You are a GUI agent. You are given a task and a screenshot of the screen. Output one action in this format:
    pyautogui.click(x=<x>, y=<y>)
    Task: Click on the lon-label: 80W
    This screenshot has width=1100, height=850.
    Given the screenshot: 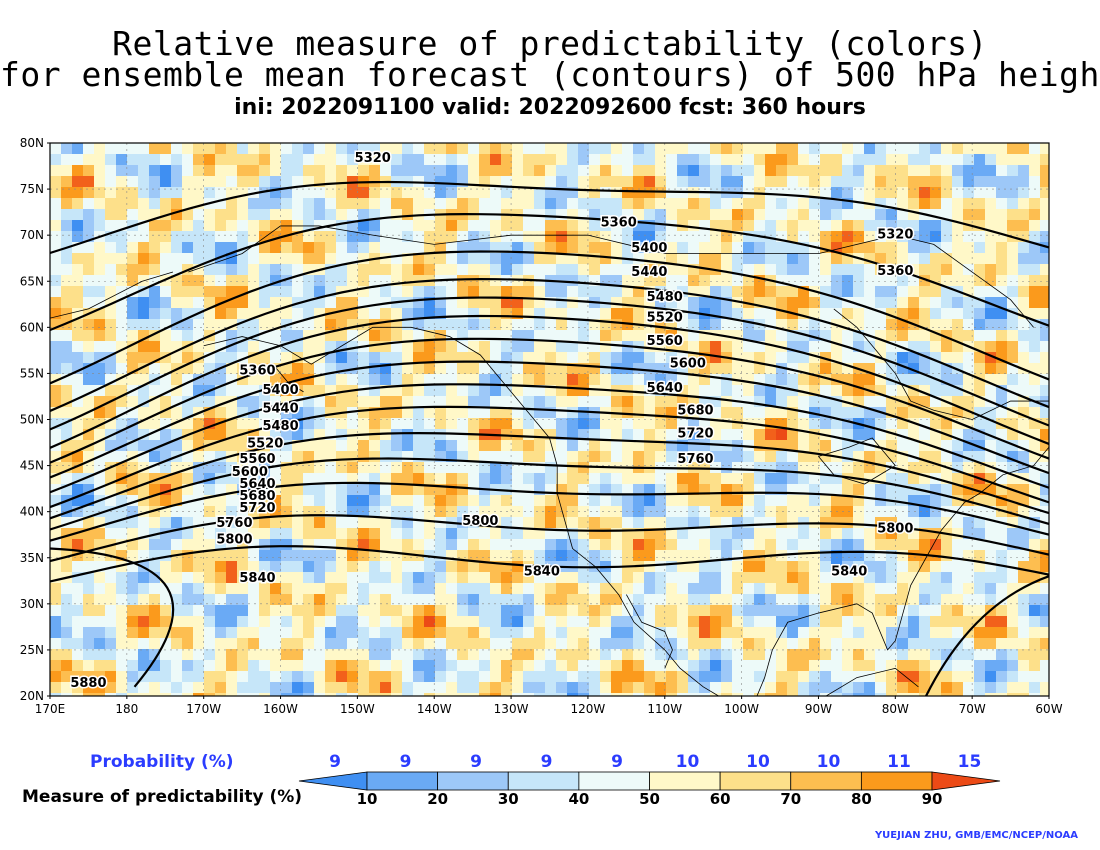 What is the action you would take?
    pyautogui.click(x=895, y=709)
    